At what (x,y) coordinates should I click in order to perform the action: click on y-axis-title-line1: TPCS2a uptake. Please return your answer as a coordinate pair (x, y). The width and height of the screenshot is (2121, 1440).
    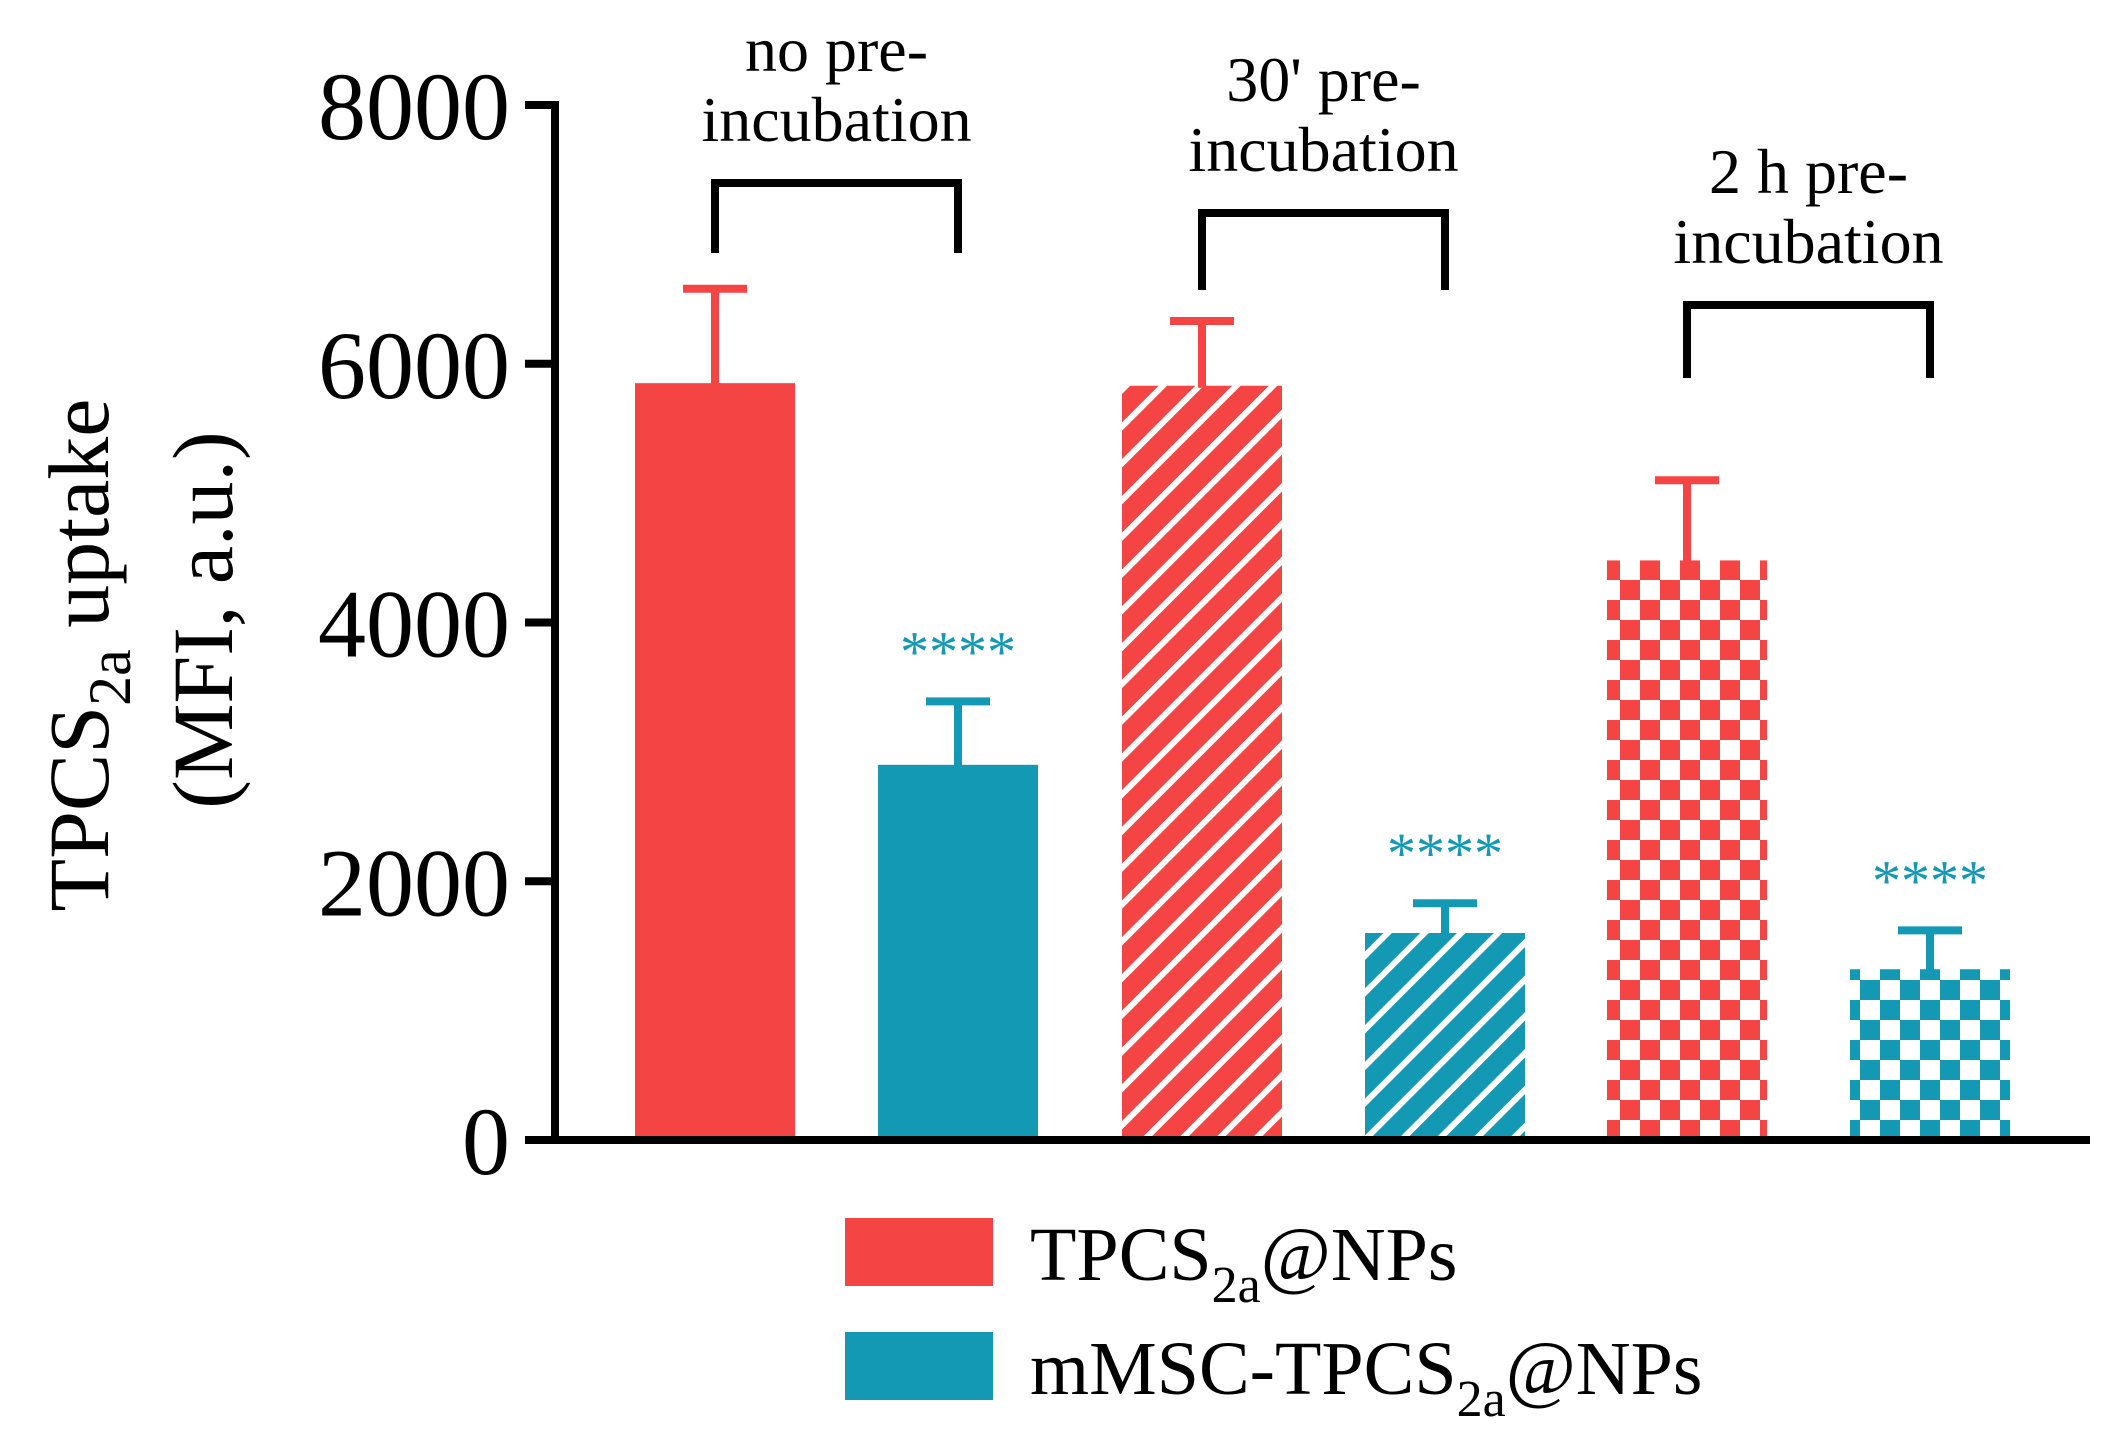
    Looking at the image, I should click on (87, 655).